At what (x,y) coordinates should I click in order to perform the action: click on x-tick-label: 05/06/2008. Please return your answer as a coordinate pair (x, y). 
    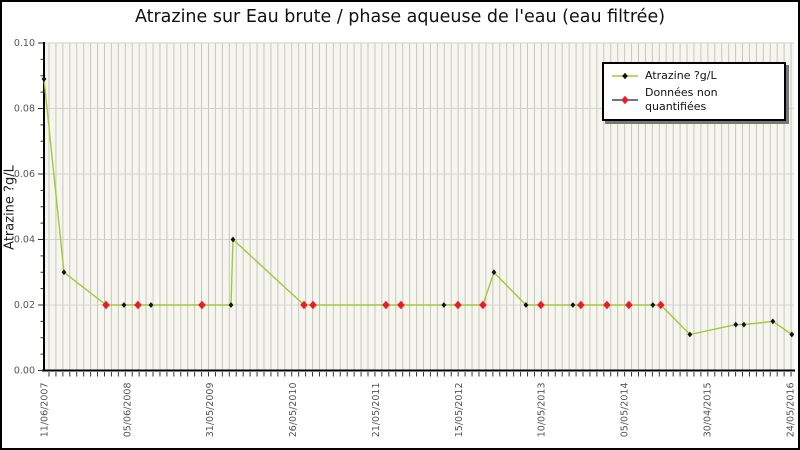
    Looking at the image, I should click on (127, 410).